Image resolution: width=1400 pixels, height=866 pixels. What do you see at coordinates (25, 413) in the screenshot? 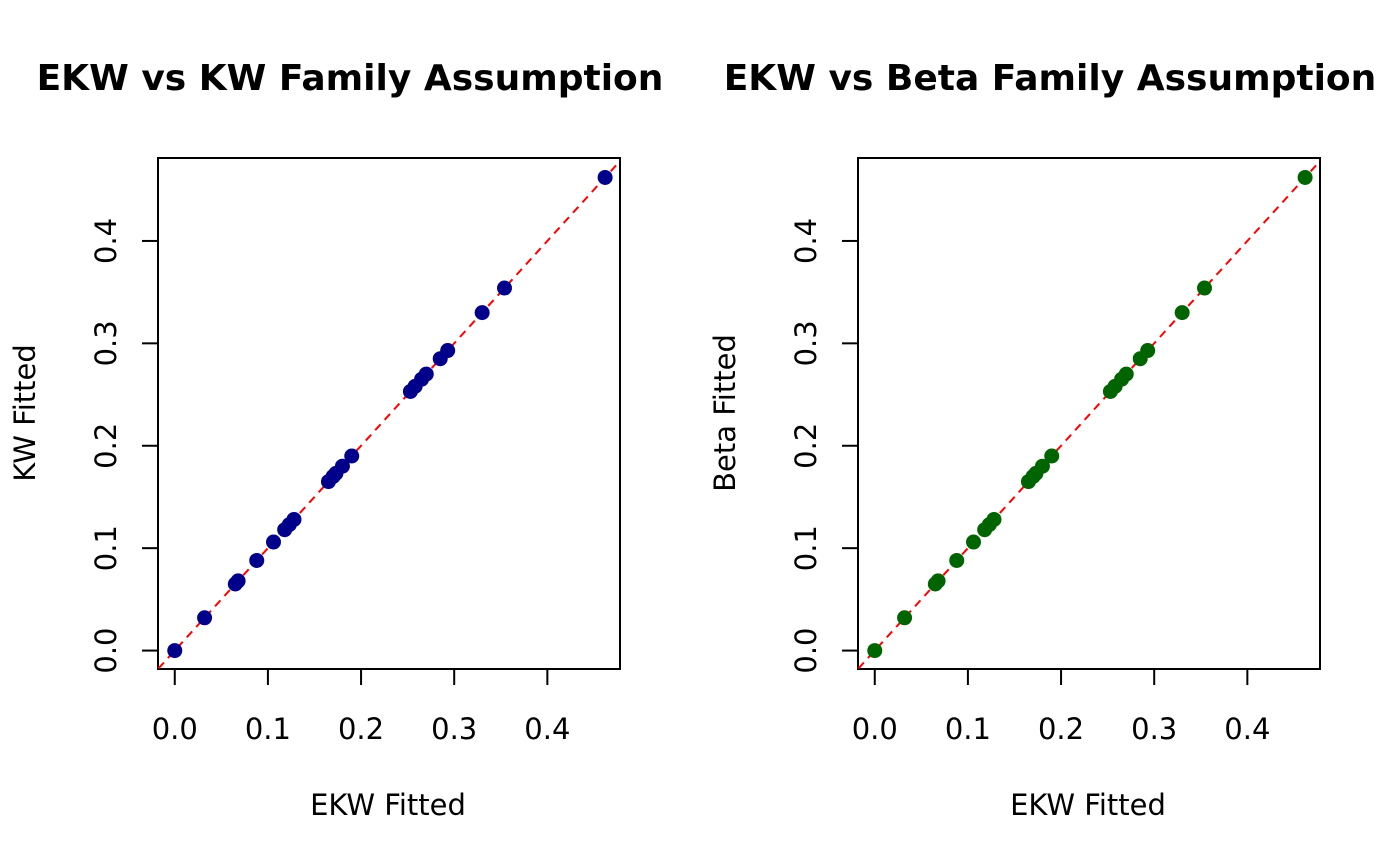
I see `y-axis-label: KW Fitted` at bounding box center [25, 413].